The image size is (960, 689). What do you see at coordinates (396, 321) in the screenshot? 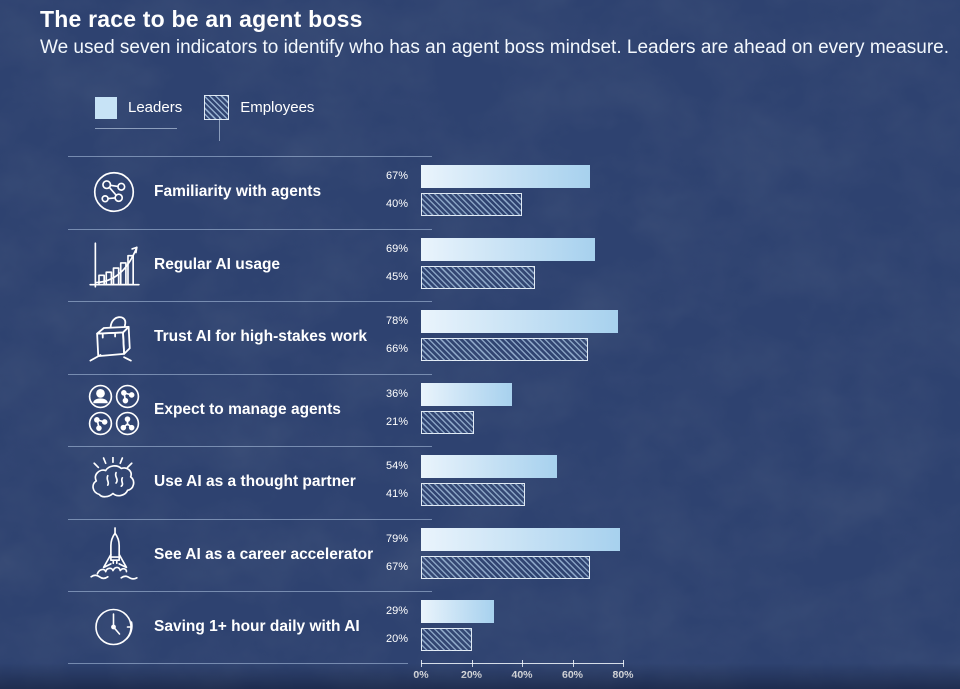
I see `leaders-value: 78%` at bounding box center [396, 321].